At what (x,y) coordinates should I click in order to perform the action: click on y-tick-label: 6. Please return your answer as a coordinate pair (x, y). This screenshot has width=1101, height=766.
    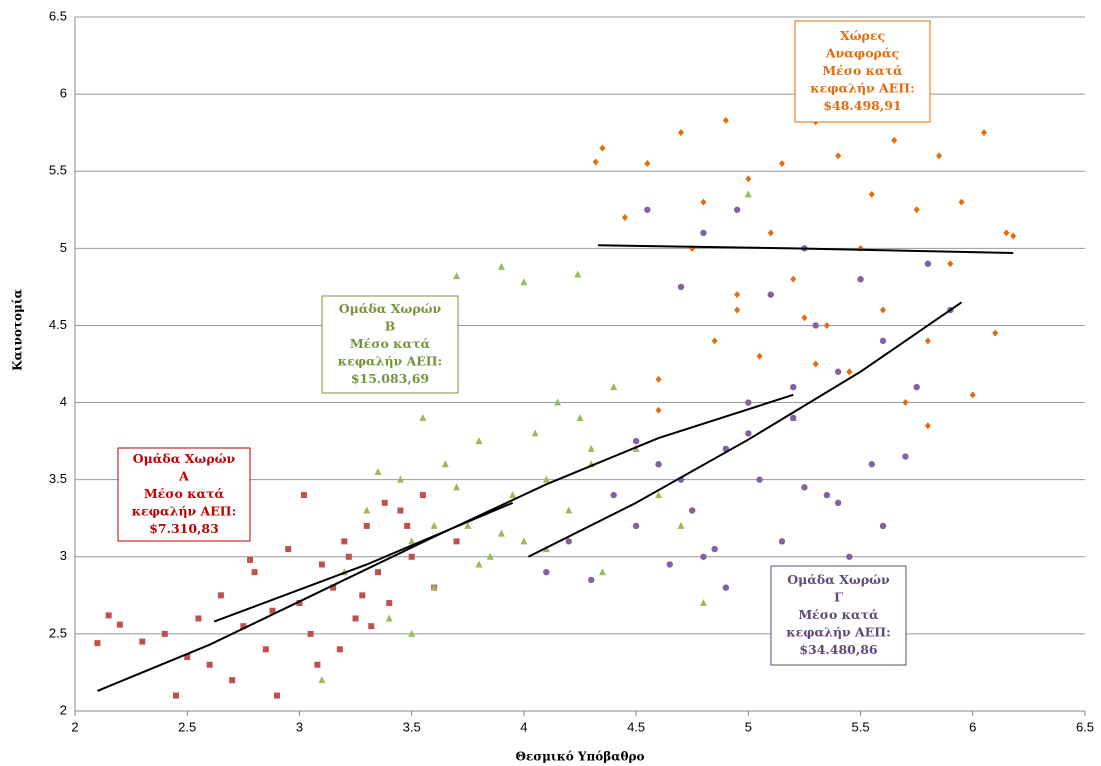
    Looking at the image, I should click on (63, 93).